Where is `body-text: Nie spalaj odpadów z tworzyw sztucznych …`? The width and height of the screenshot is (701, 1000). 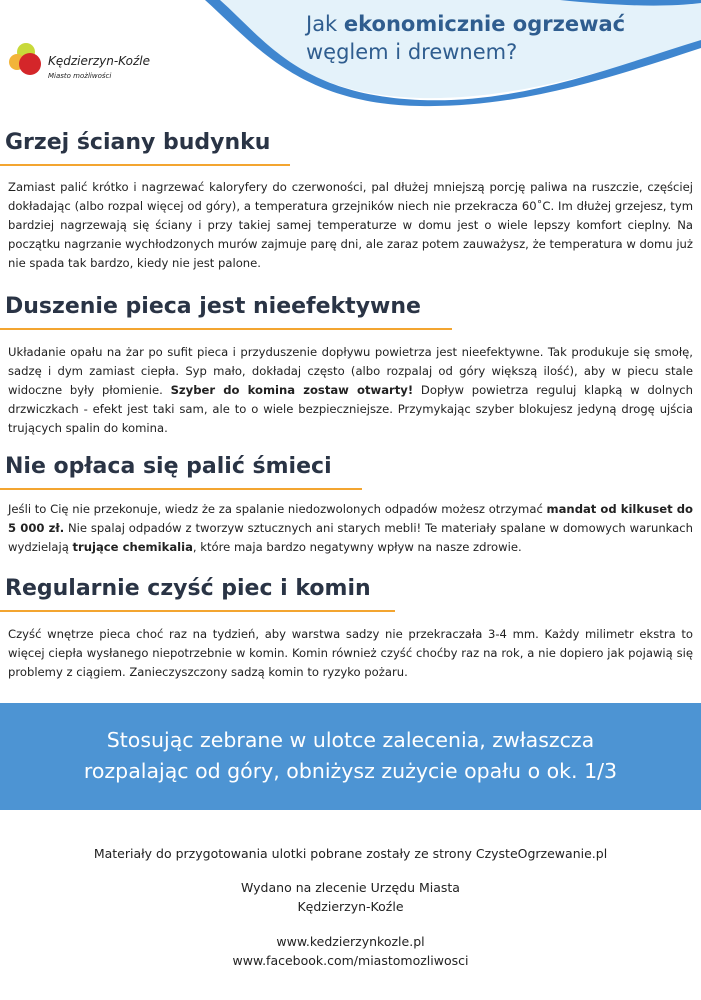 body-text: Nie spalaj odpadów z tworzyw sztucznych … is located at coordinates (350, 537).